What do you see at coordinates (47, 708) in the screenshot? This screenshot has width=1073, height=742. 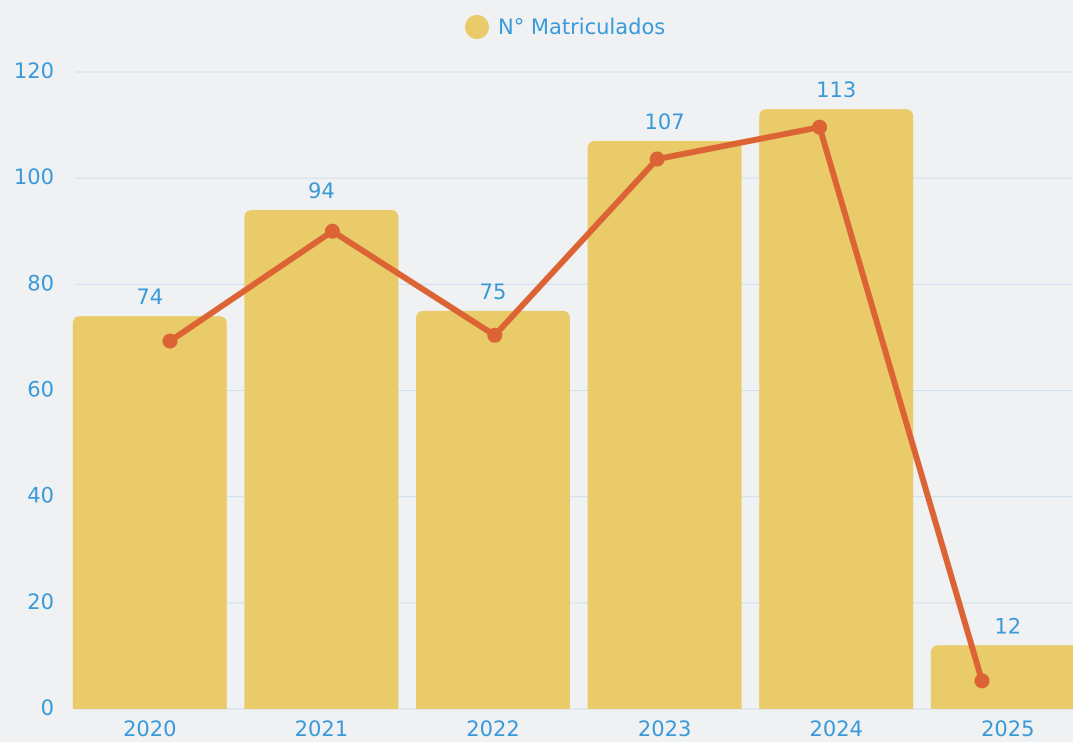 I see `y-tick-label: 0` at bounding box center [47, 708].